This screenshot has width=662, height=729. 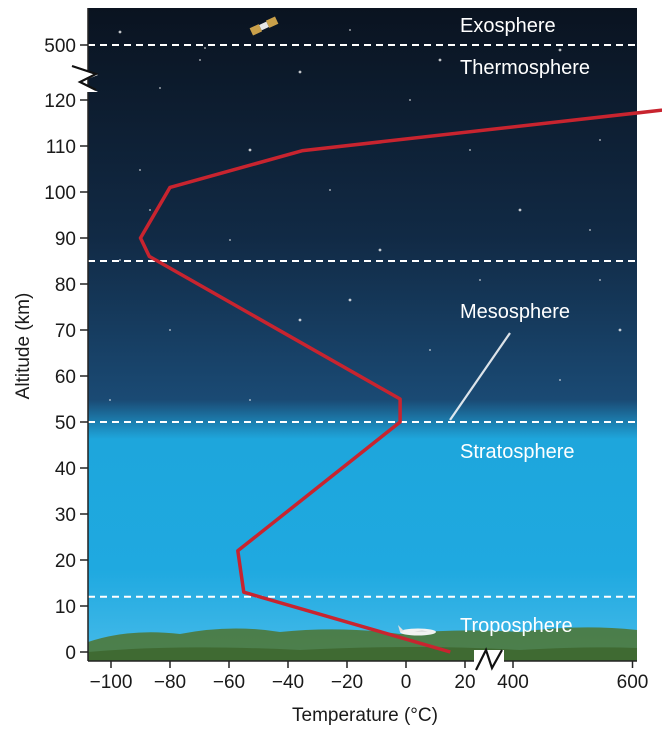 I want to click on x-tick-label: 600, so click(x=633, y=682).